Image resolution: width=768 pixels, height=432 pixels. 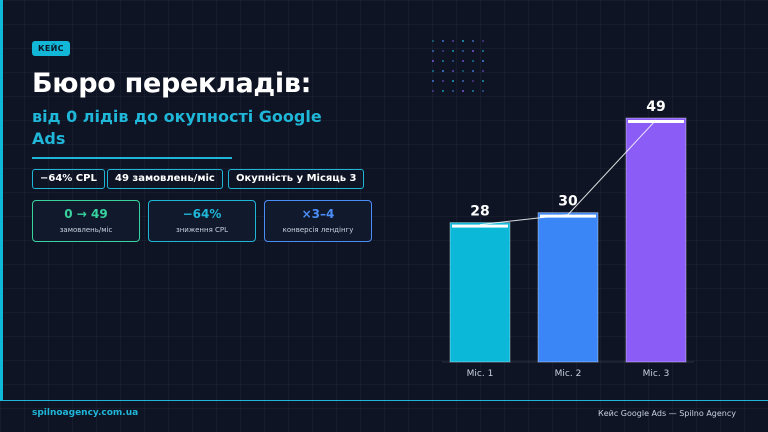 What do you see at coordinates (318, 230) in the screenshot?
I see `kpi-label-conversion: конверсія лендінгу` at bounding box center [318, 230].